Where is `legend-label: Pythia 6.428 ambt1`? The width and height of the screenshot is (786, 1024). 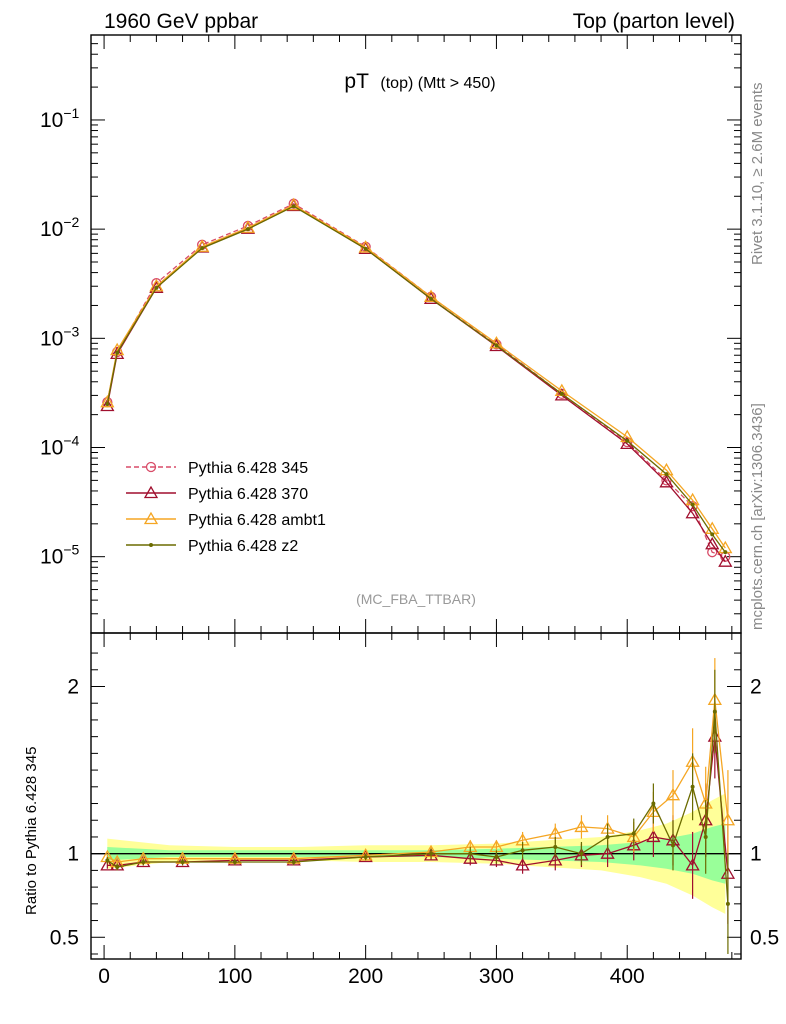 legend-label: Pythia 6.428 ambt1 is located at coordinates (257, 520).